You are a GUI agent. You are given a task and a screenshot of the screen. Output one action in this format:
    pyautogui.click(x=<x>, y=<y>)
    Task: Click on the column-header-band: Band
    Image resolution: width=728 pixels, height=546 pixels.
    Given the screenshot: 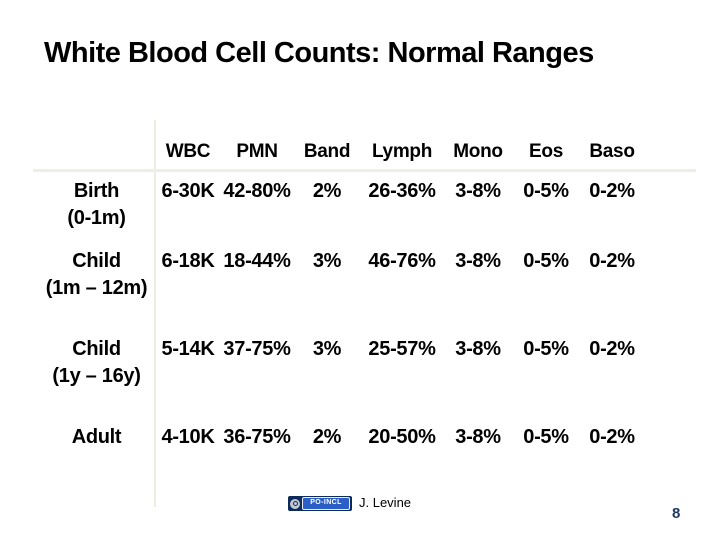 What is the action you would take?
    pyautogui.click(x=327, y=151)
    